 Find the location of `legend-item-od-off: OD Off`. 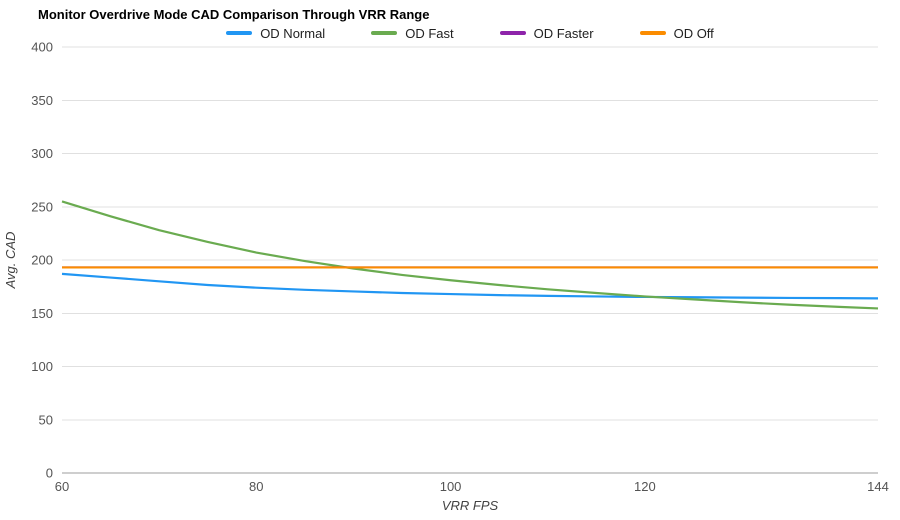

legend-item-od-off: OD Off is located at coordinates (676, 33).